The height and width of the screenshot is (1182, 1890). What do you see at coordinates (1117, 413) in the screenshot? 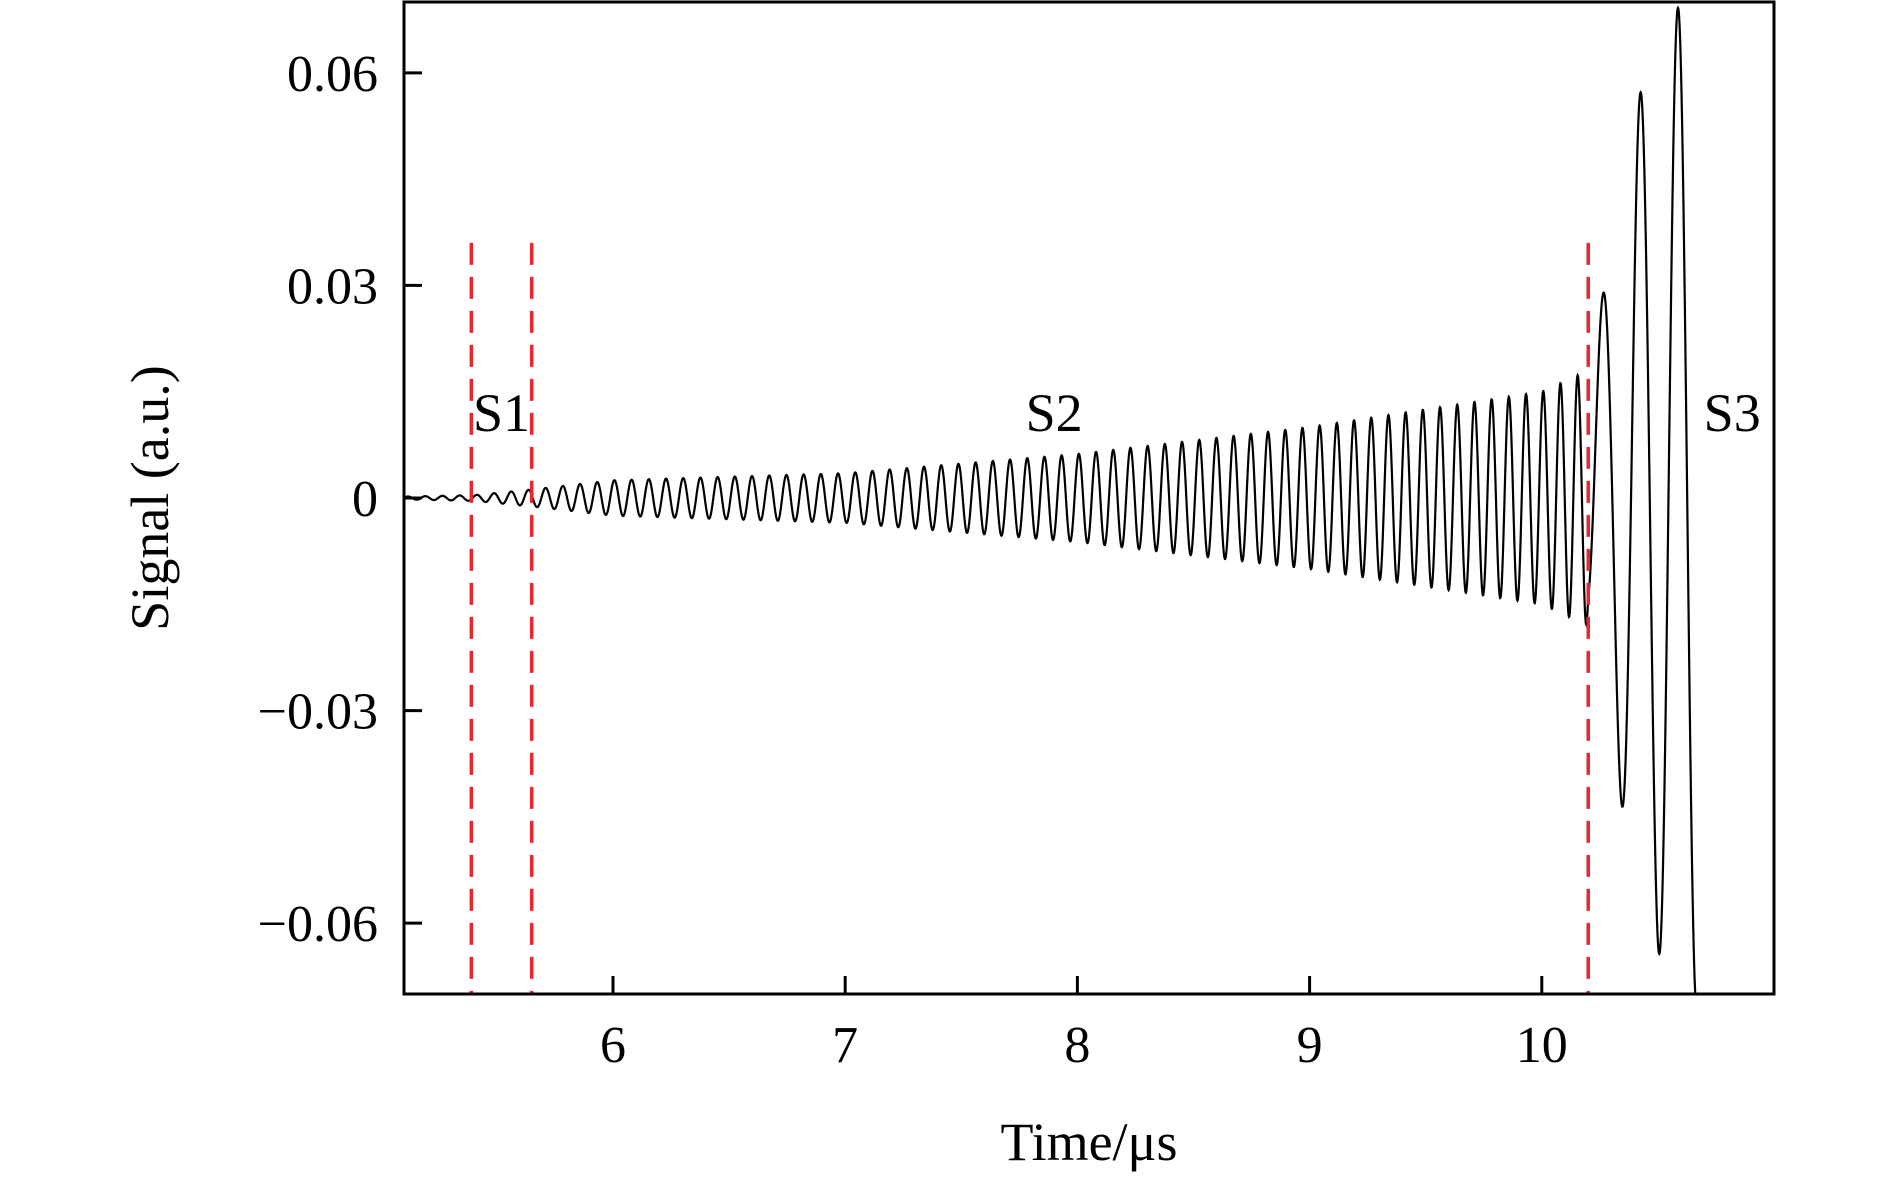
I see `region-annotations: S1 S2 S3` at bounding box center [1117, 413].